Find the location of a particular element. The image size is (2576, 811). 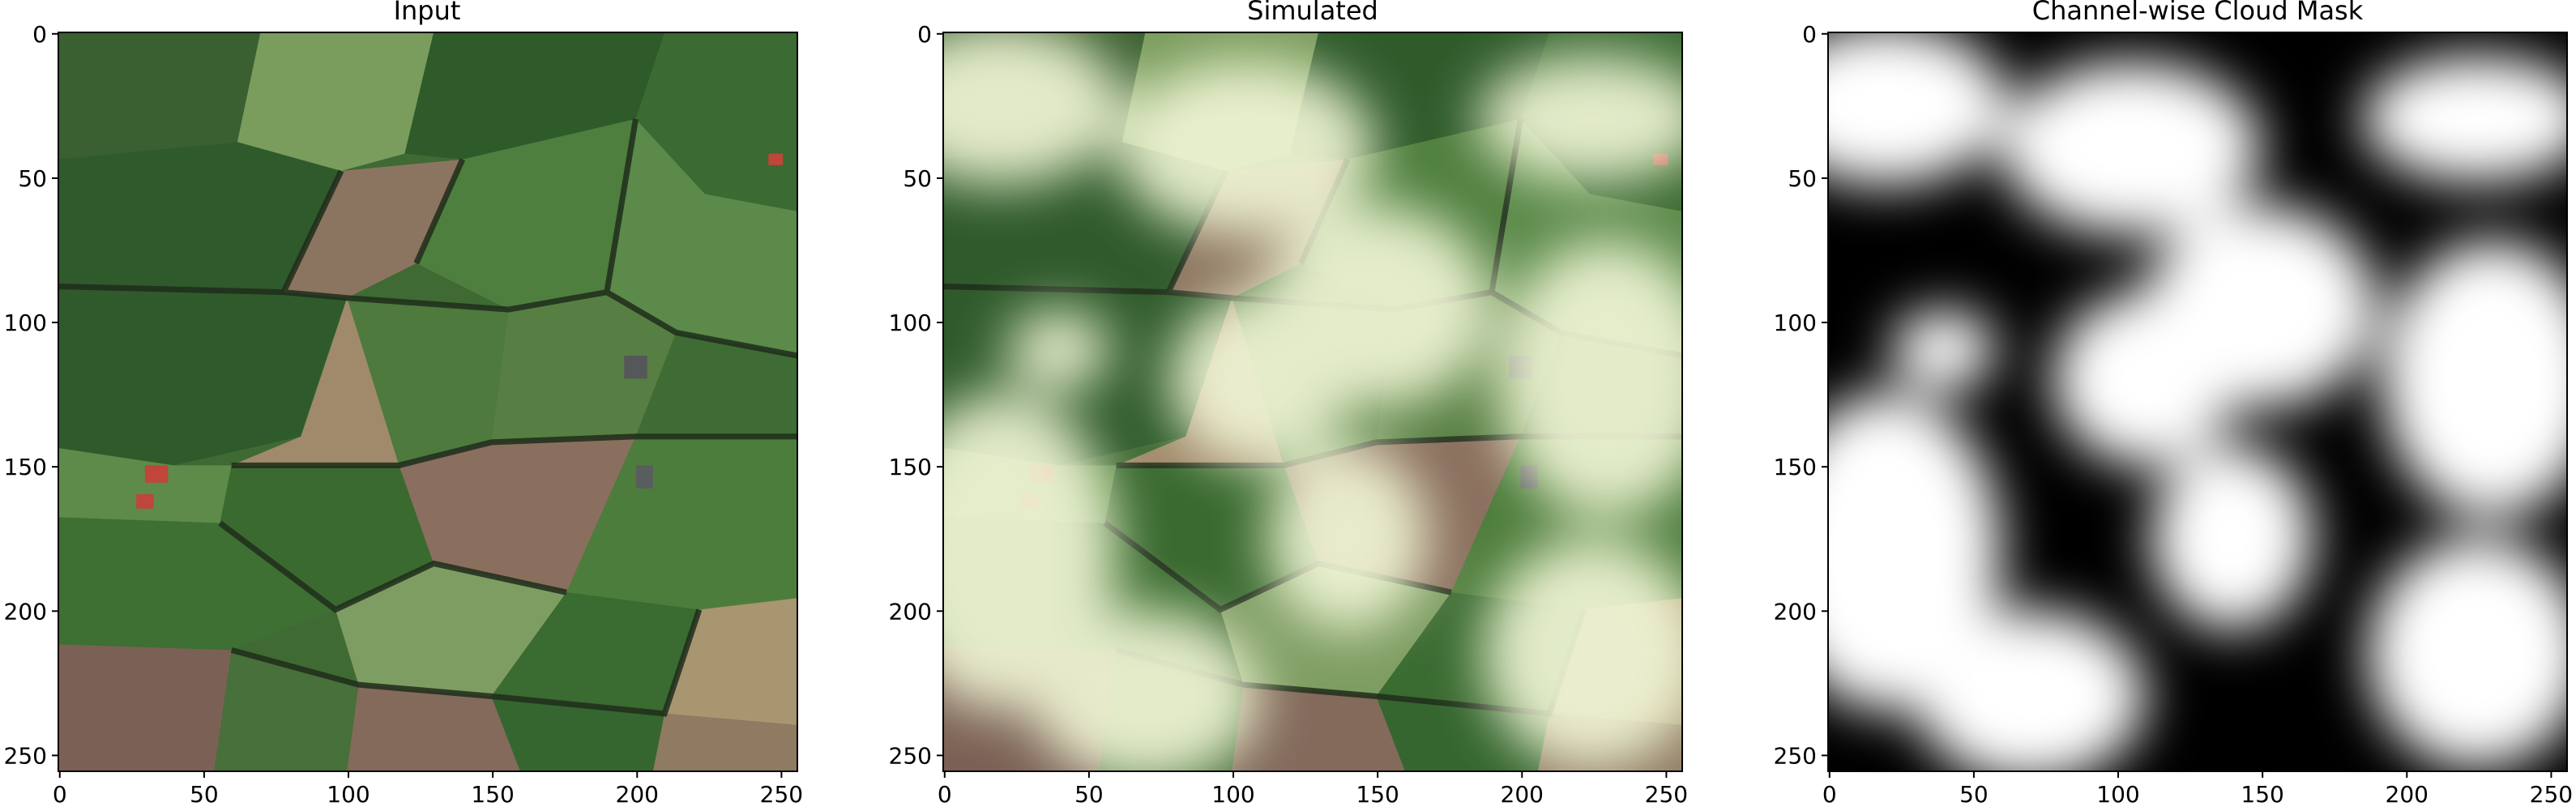

panel-title: Channel-wise Cloud Mask is located at coordinates (2198, 13).